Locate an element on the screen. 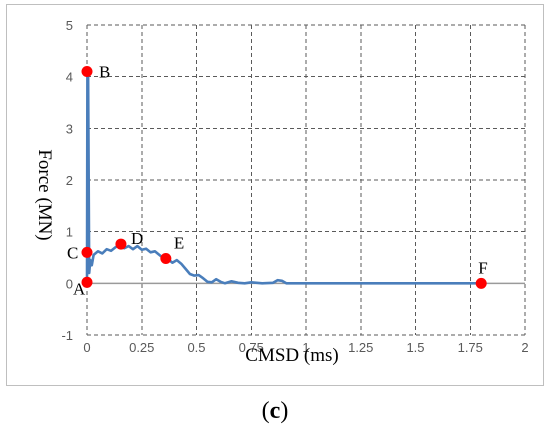 The image size is (550, 437). point-label-d: D is located at coordinates (137, 238).